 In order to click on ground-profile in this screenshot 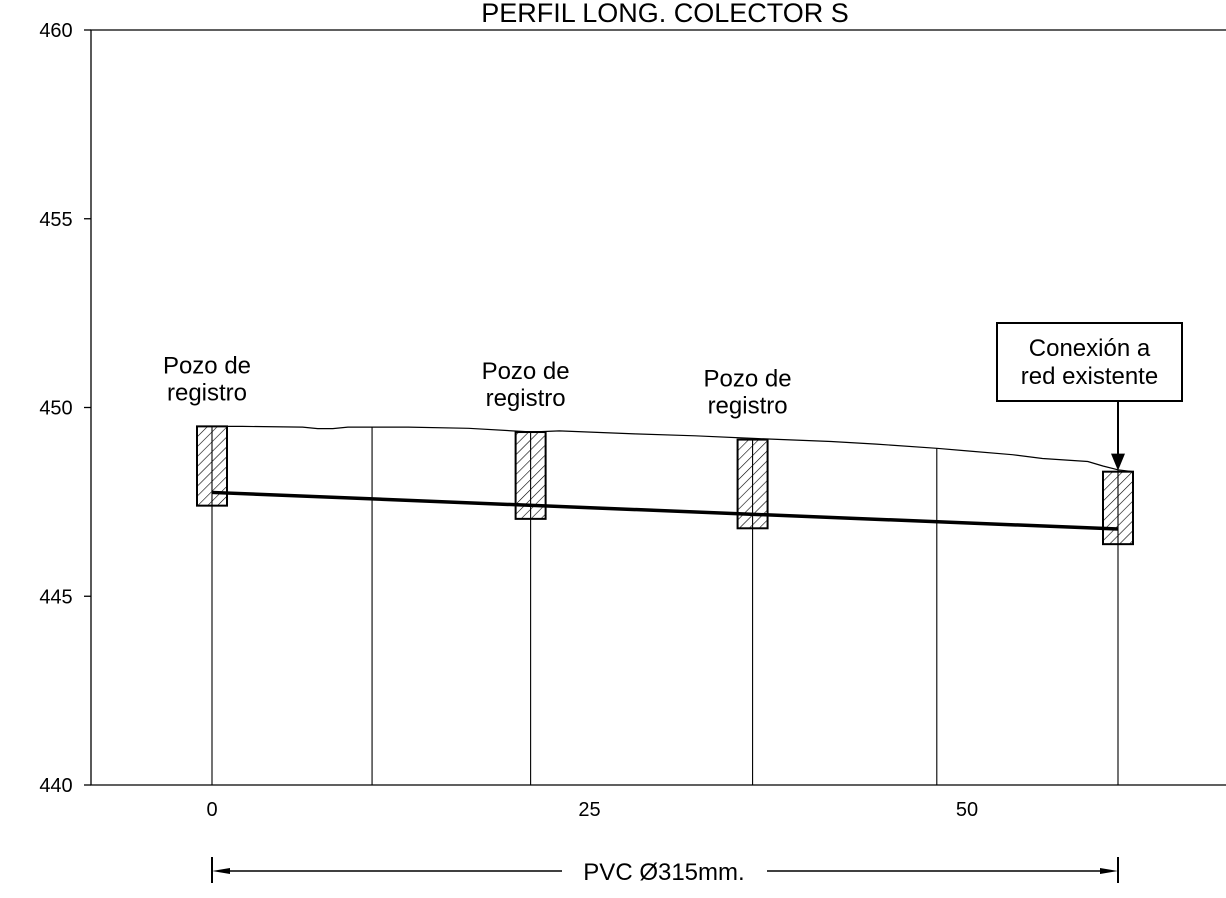, I will do `click(665, 448)`.